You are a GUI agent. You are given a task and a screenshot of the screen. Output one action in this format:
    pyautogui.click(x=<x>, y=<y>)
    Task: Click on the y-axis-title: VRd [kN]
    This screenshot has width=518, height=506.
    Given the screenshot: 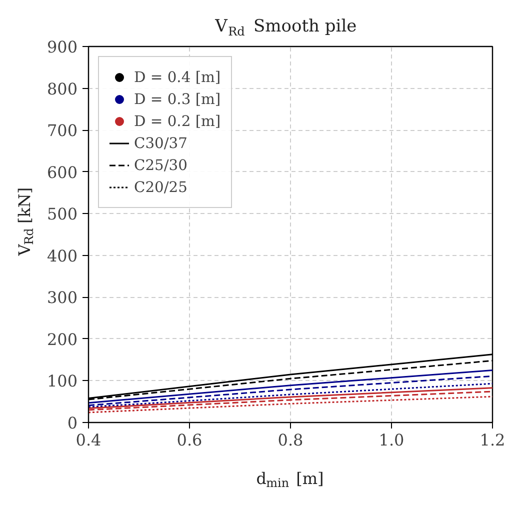 What is the action you would take?
    pyautogui.click(x=25, y=222)
    